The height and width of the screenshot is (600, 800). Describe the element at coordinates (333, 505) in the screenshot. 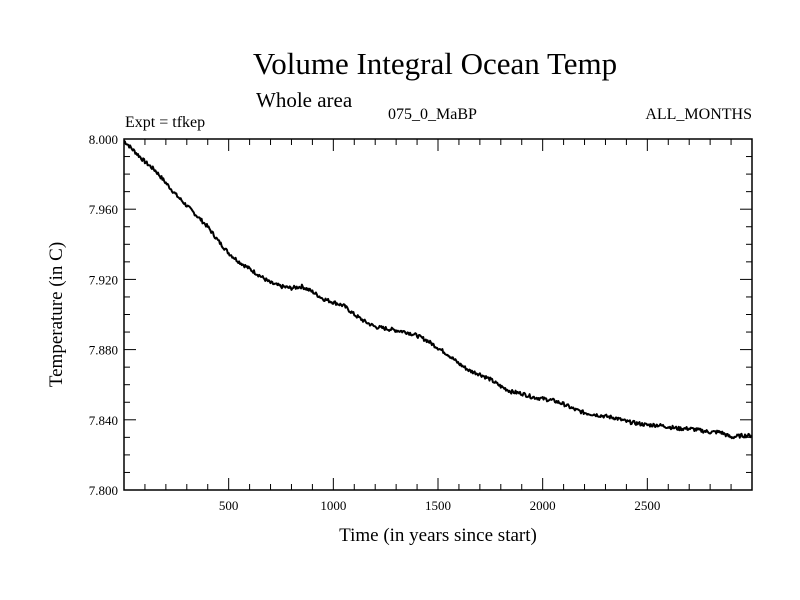

I see `x-tick-label: 1000` at that location.